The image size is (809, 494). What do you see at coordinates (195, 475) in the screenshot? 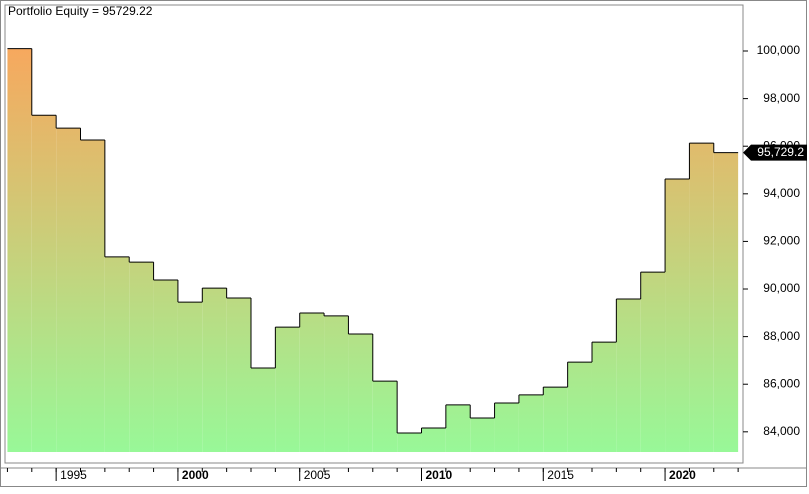
I see `x-tick-label: 2000` at bounding box center [195, 475].